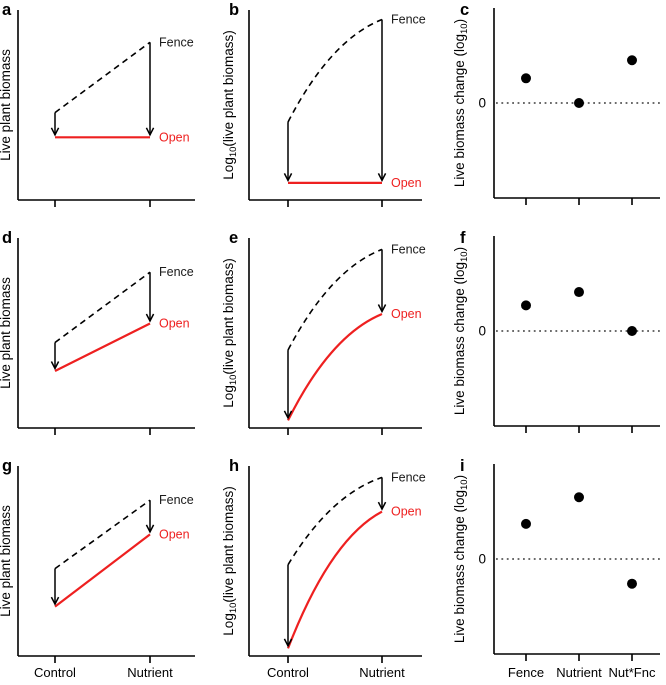  Describe the element at coordinates (462, 466) in the screenshot. I see `panel-letter: i` at that location.